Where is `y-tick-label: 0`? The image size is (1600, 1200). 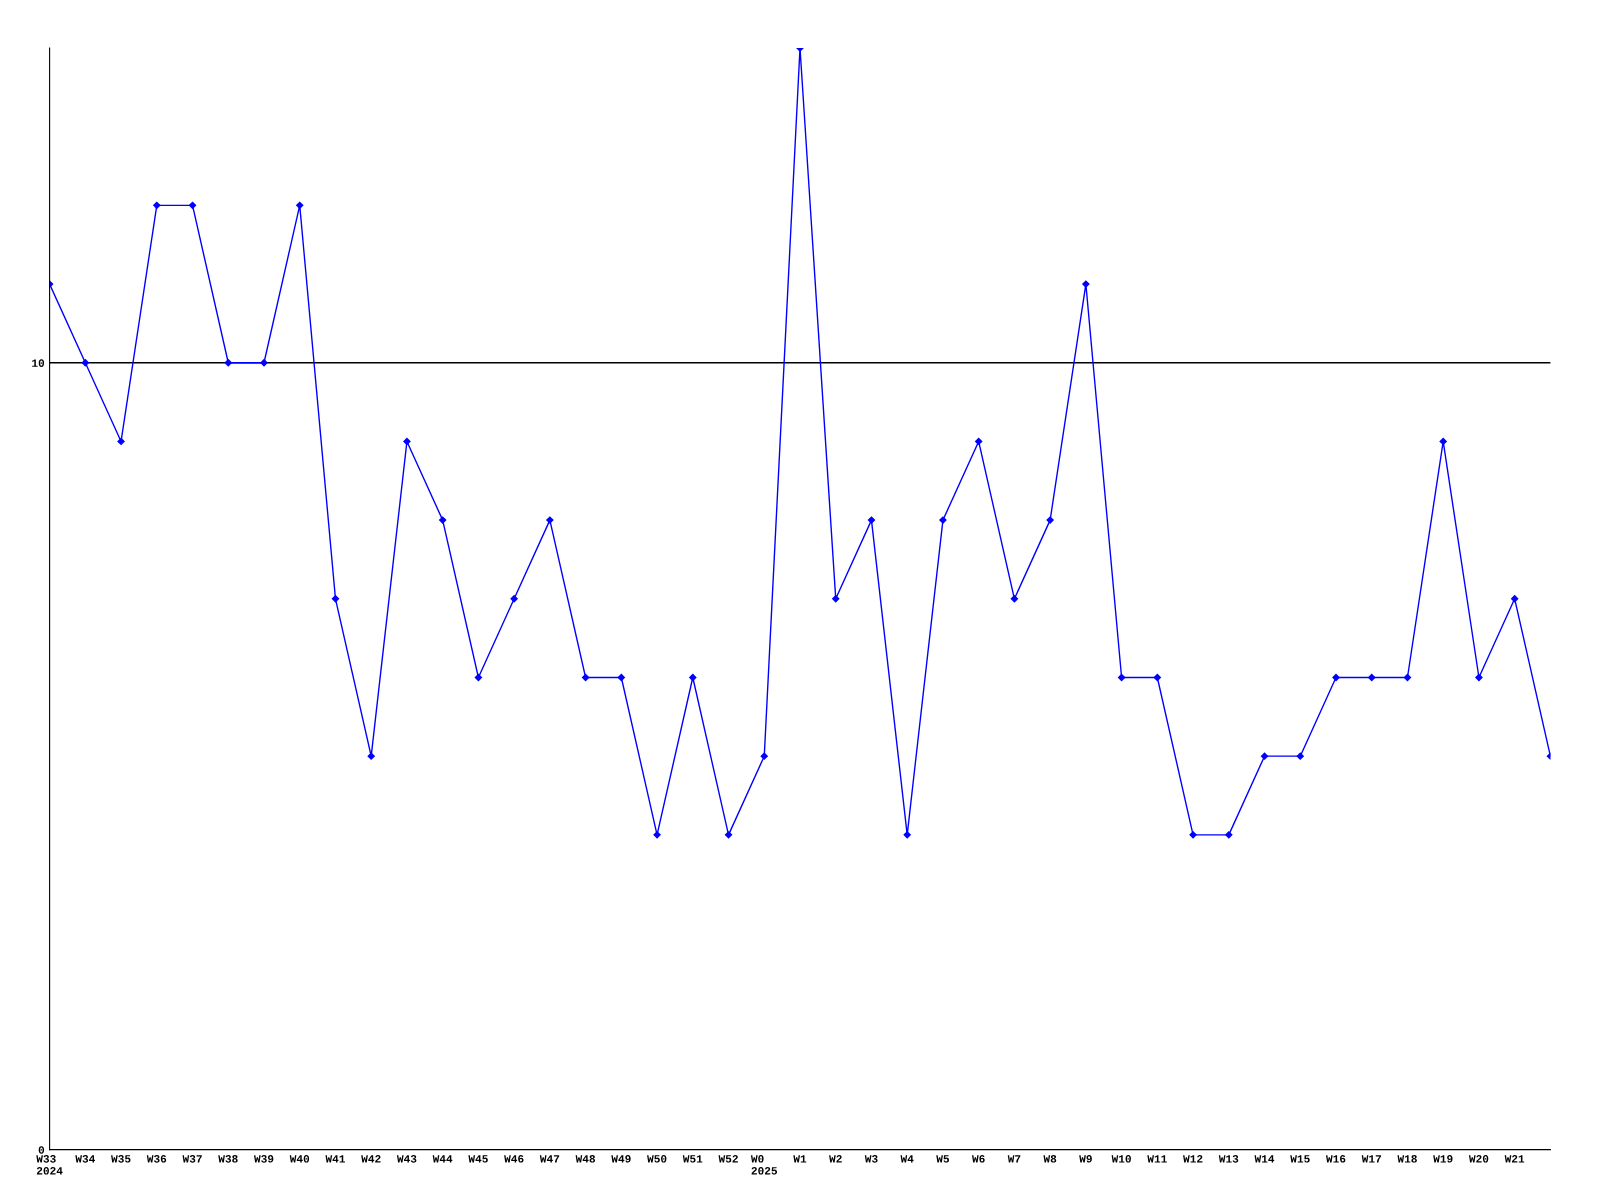 y-tick-label: 0 is located at coordinates (41, 1150).